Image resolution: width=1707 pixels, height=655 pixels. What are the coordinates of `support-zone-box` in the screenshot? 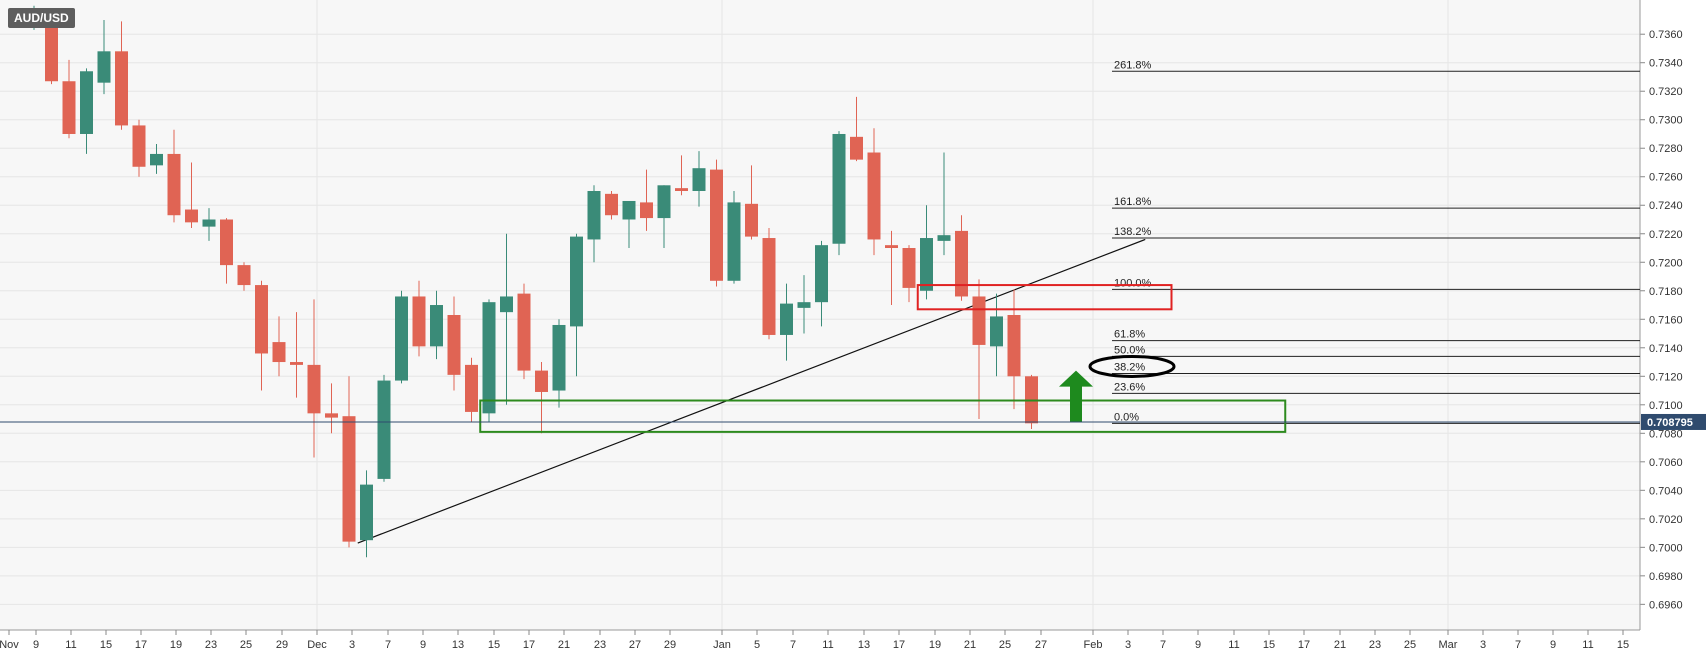 It's located at (883, 416).